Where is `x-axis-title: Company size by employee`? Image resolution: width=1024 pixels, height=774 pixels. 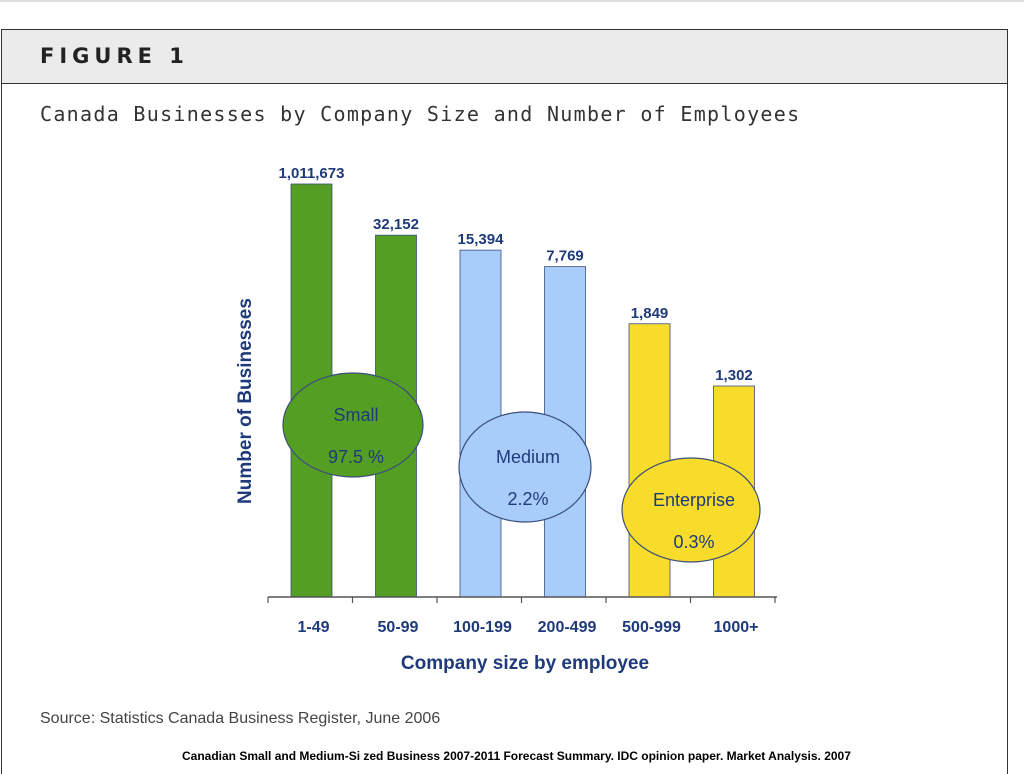
x-axis-title: Company size by employee is located at coordinates (525, 663).